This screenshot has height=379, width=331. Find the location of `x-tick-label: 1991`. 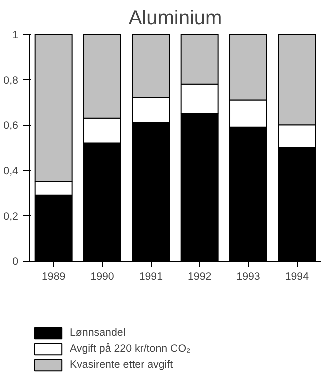

x-tick-label: 1991 is located at coordinates (151, 277).